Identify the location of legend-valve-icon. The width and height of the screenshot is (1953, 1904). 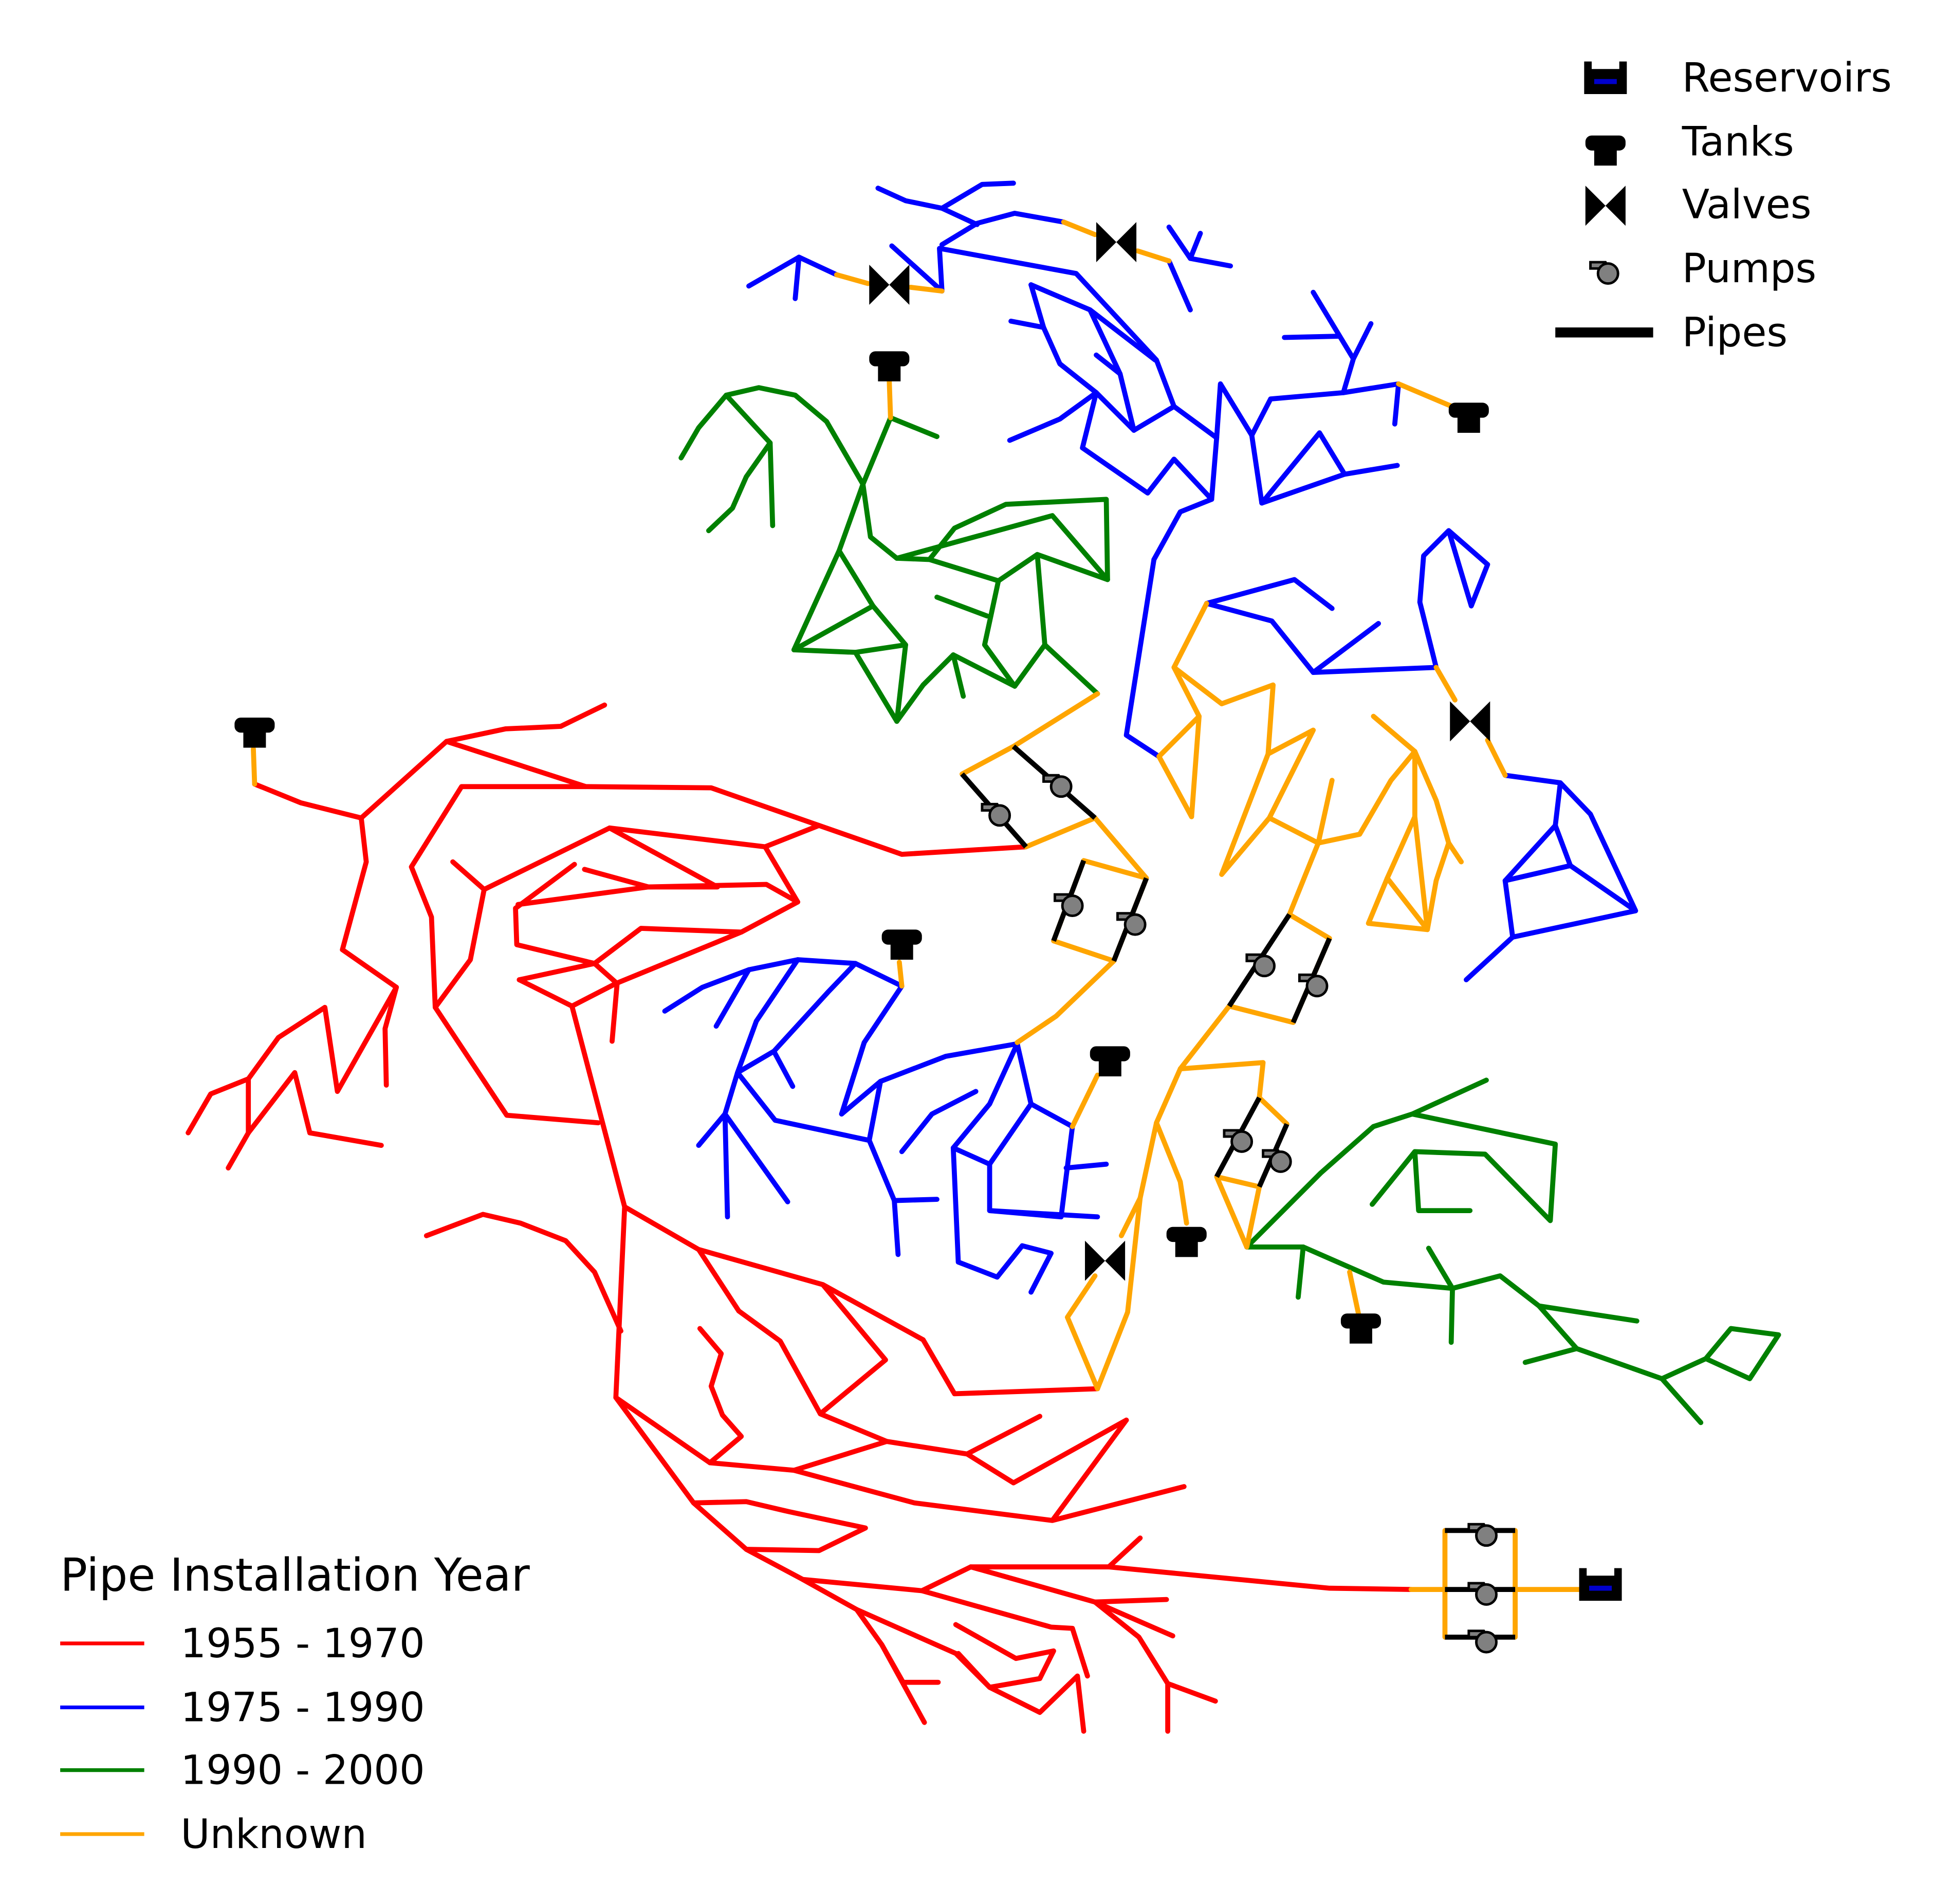
(1605, 206).